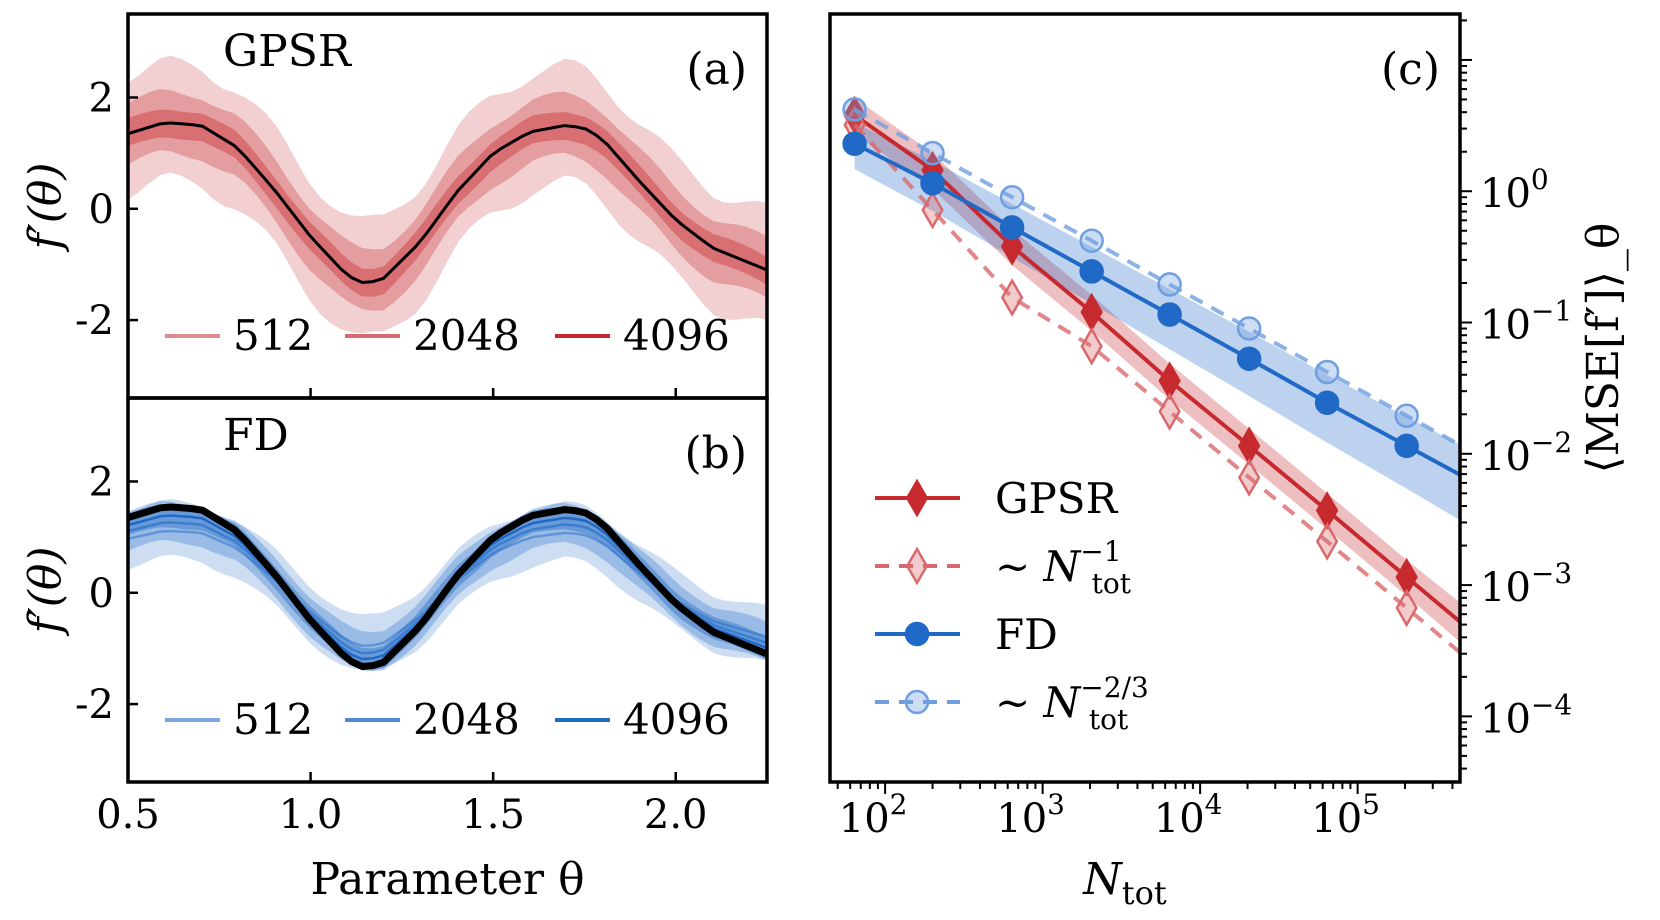 The image size is (1660, 920). I want to click on legend-label: 512, so click(273, 719).